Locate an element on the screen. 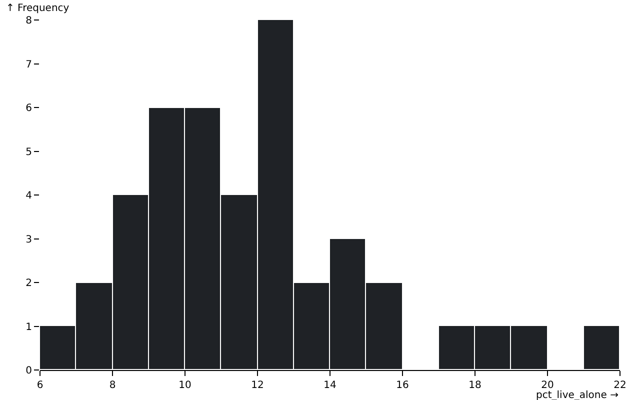 This screenshot has width=640, height=400. y-axis-title: ↑ Frequency is located at coordinates (38, 8).